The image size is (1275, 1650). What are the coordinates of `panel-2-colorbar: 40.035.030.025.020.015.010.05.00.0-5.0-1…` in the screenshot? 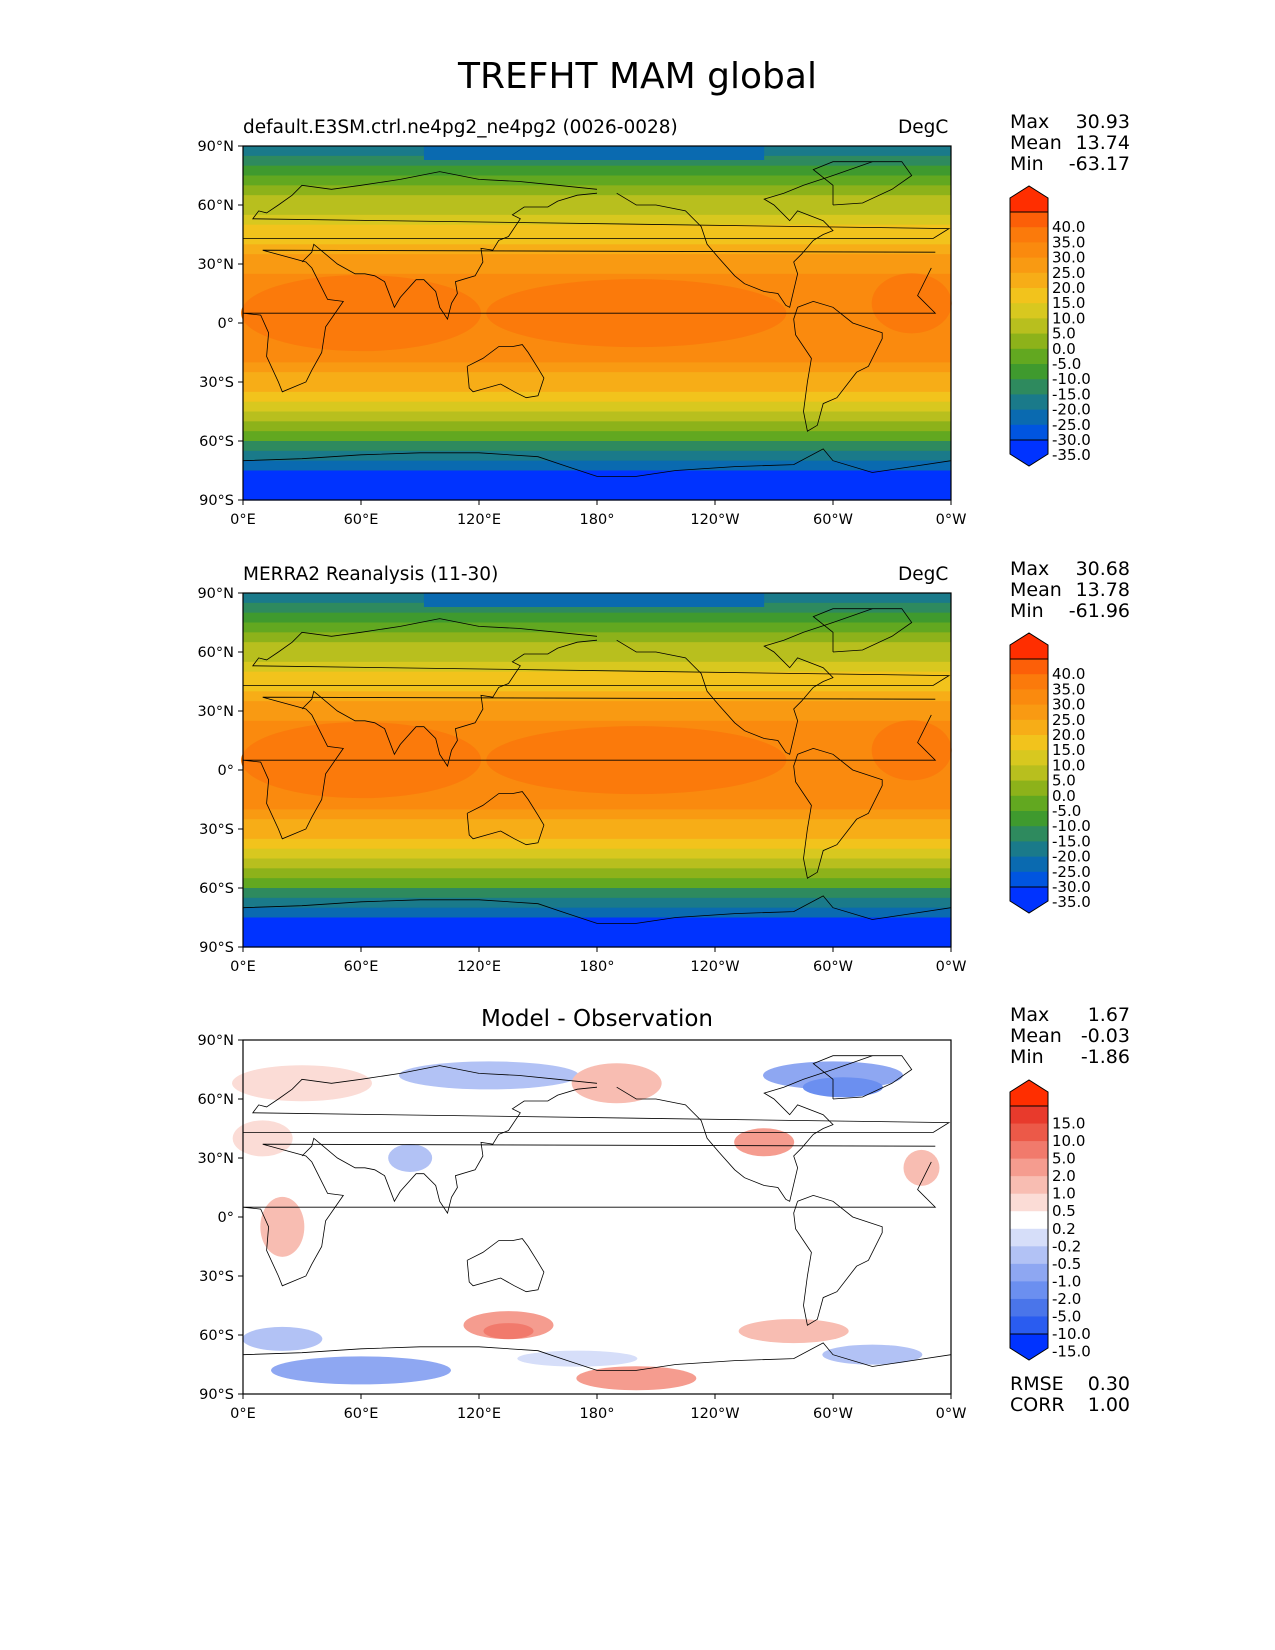 It's located at (1050, 773).